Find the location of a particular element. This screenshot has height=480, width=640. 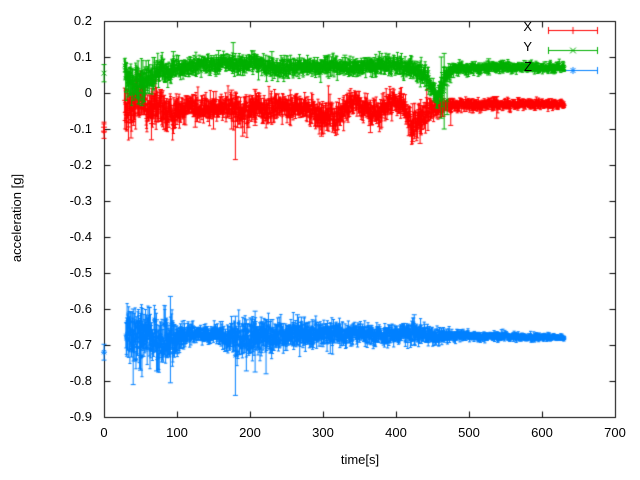

y-tick-label: 0 is located at coordinates (88, 92).